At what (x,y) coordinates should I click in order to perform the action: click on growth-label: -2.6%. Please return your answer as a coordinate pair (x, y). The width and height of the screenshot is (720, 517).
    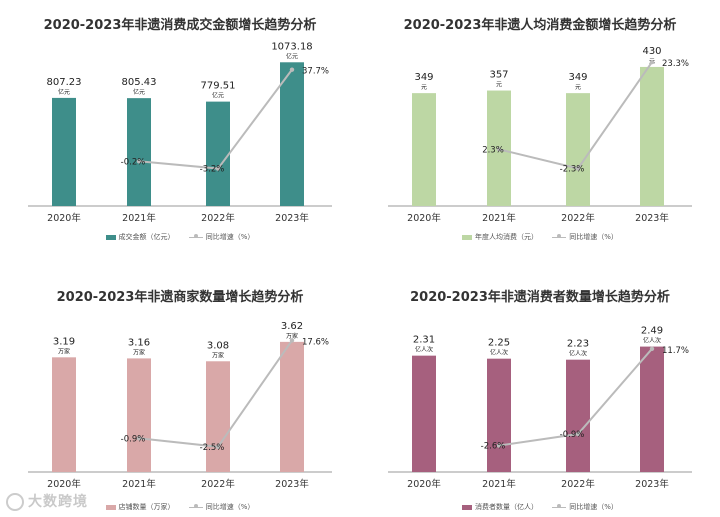
    Looking at the image, I should click on (493, 447).